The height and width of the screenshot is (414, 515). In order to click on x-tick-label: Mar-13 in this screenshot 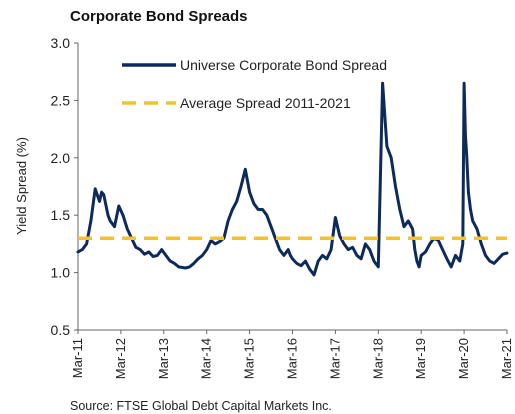, I will do `click(163, 358)`.